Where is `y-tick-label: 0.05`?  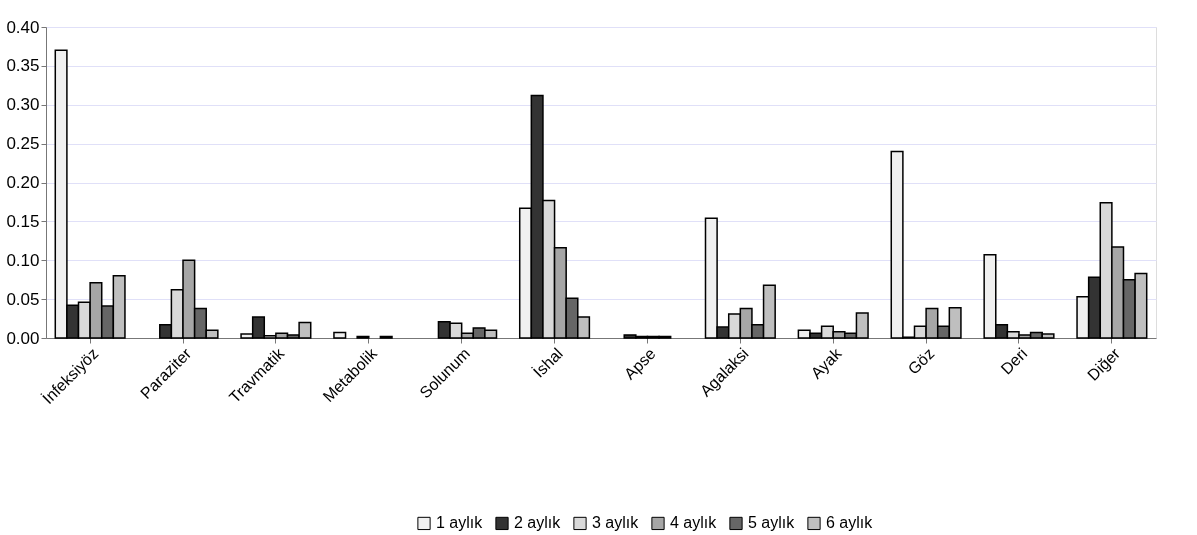
y-tick-label: 0.05 is located at coordinates (23, 299).